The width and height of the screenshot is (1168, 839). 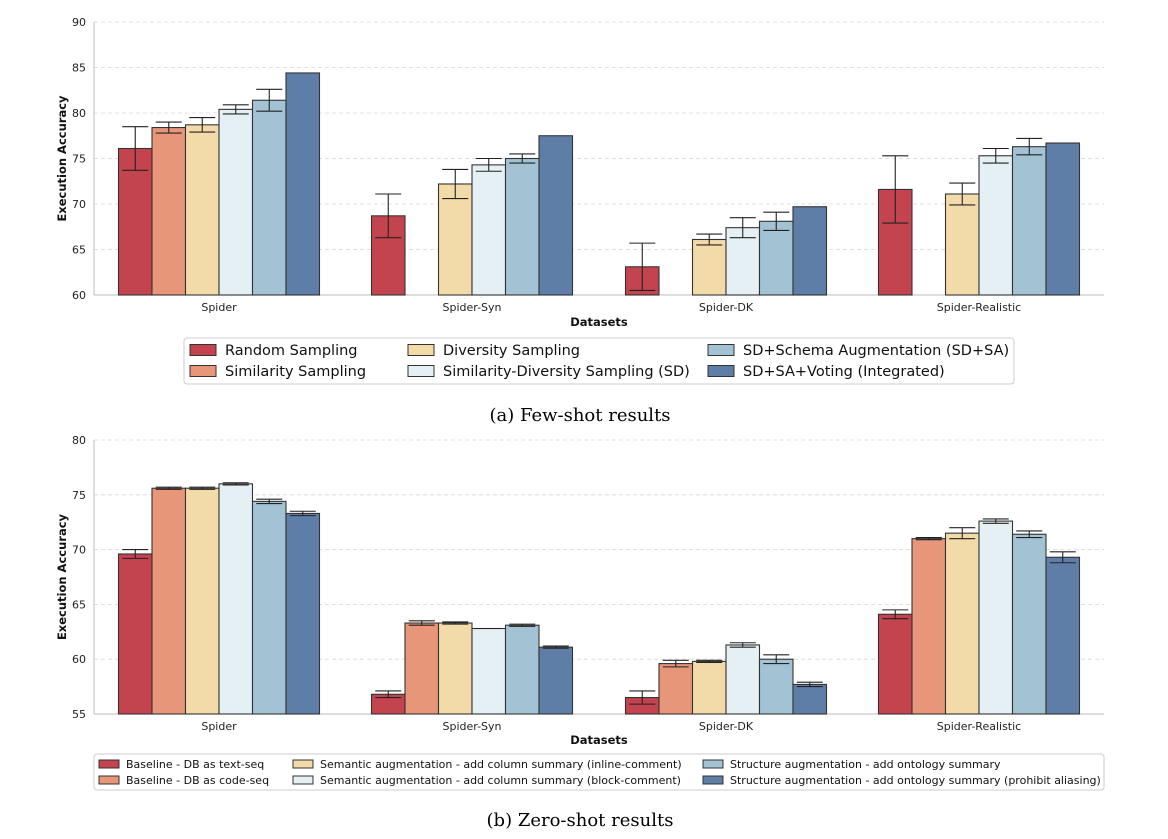 I want to click on zero-shot-ytick-label: 75, so click(x=79, y=495).